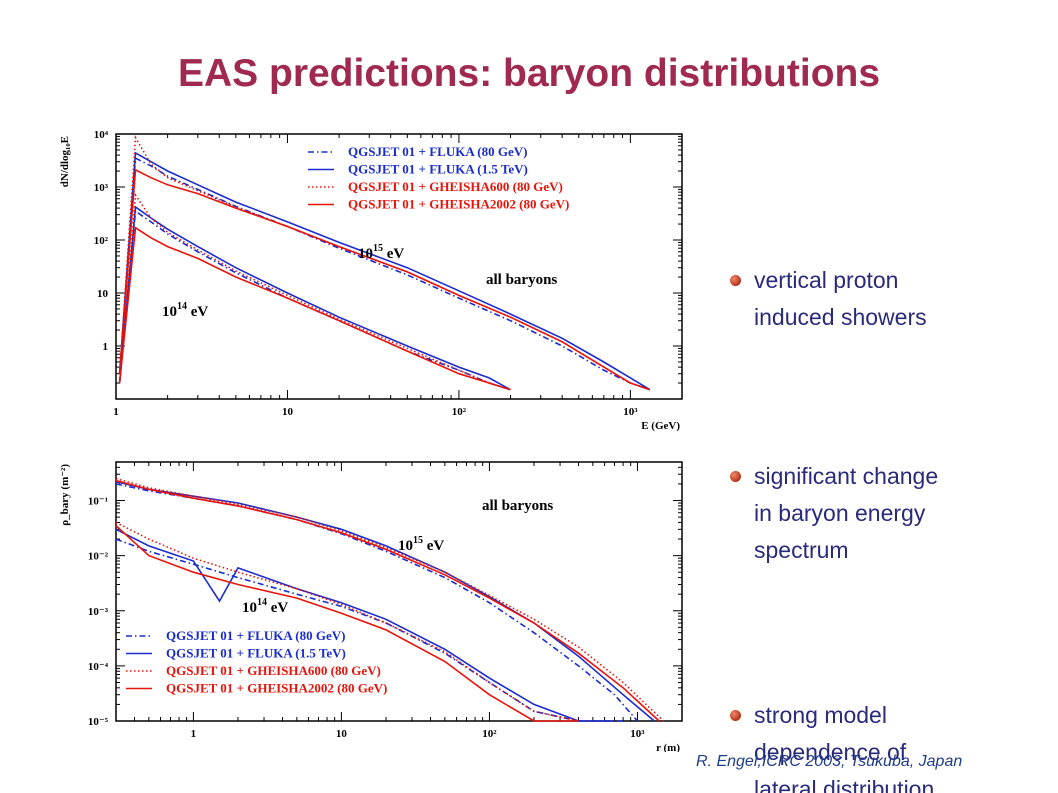  What do you see at coordinates (668, 747) in the screenshot?
I see `x-axis-label: r (m)` at bounding box center [668, 747].